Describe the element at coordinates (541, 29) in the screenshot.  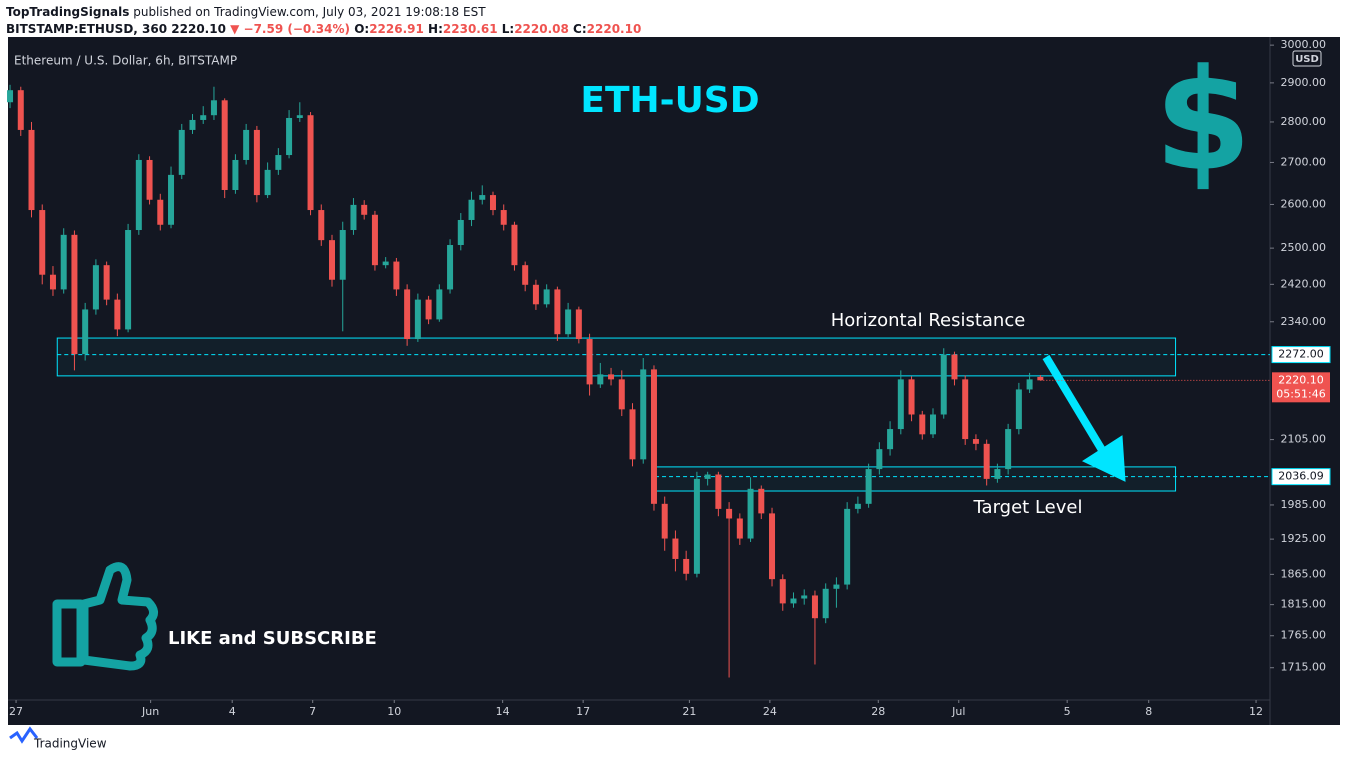
I see `low: 2220.08` at that location.